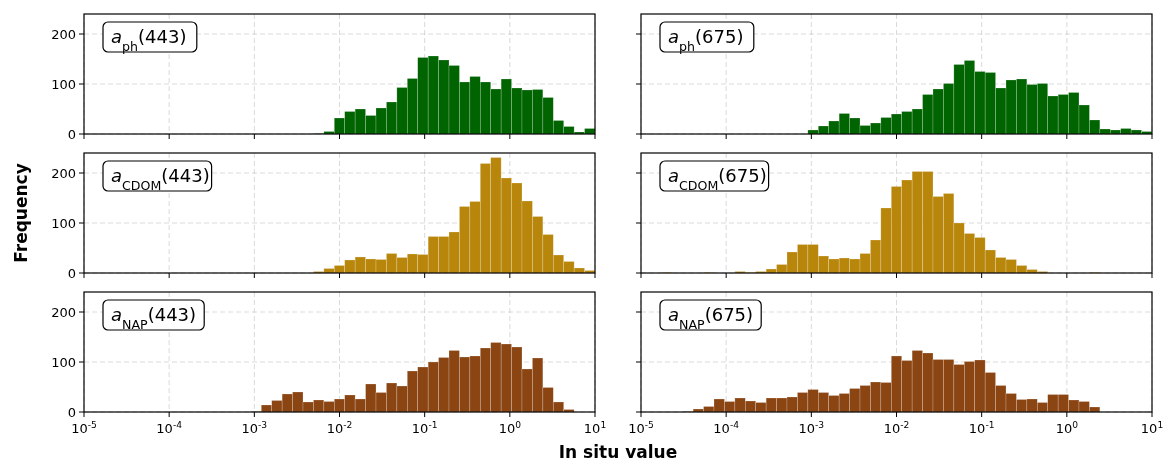  I want to click on text: a$_{NAP}$(675), so click(711, 318).